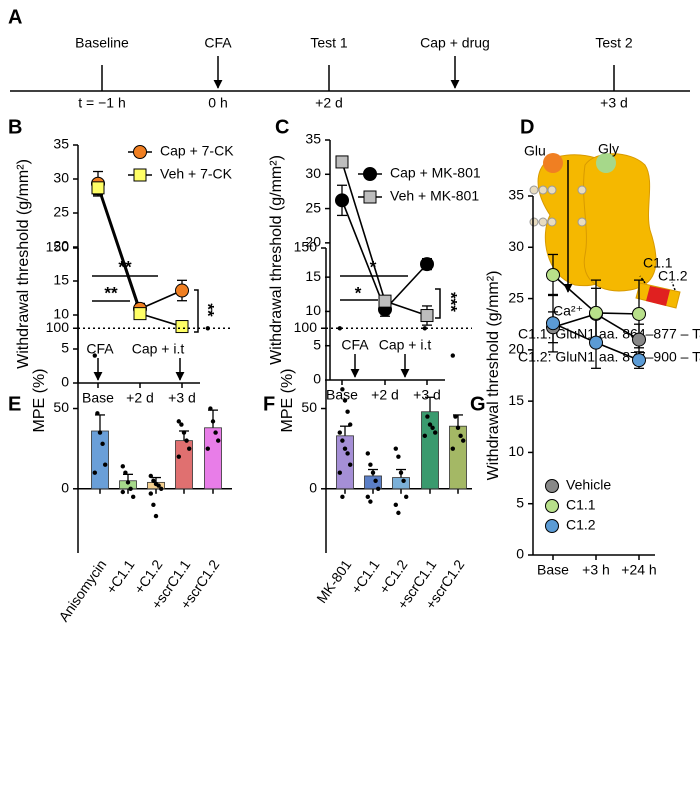  What do you see at coordinates (358, 292) in the screenshot?
I see `annotation: *` at bounding box center [358, 292].